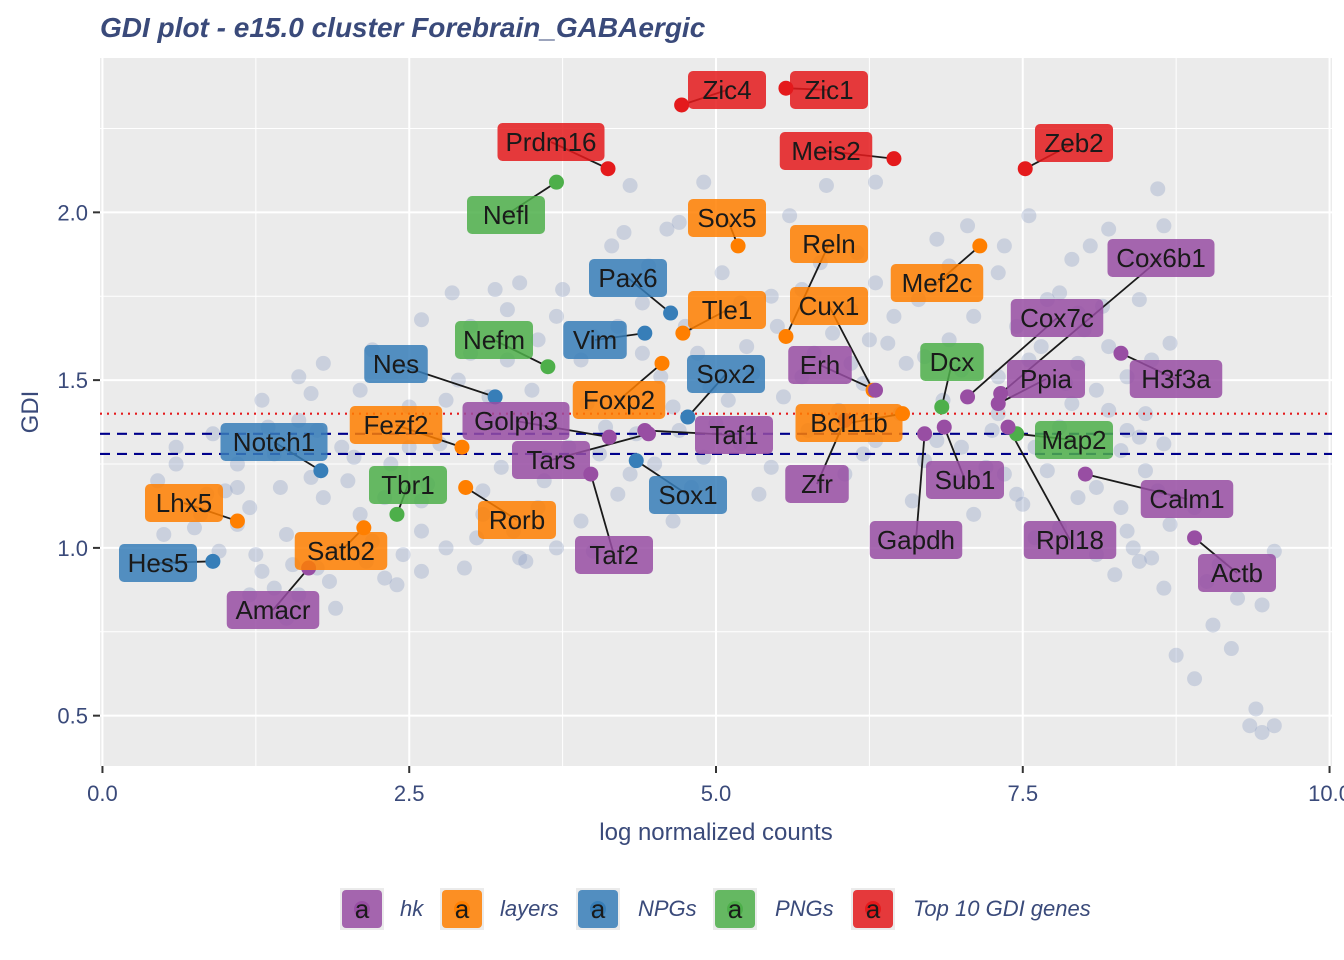 Image resolution: width=1344 pixels, height=960 pixels. Describe the element at coordinates (529, 908) in the screenshot. I see `legend-label: layers` at that location.